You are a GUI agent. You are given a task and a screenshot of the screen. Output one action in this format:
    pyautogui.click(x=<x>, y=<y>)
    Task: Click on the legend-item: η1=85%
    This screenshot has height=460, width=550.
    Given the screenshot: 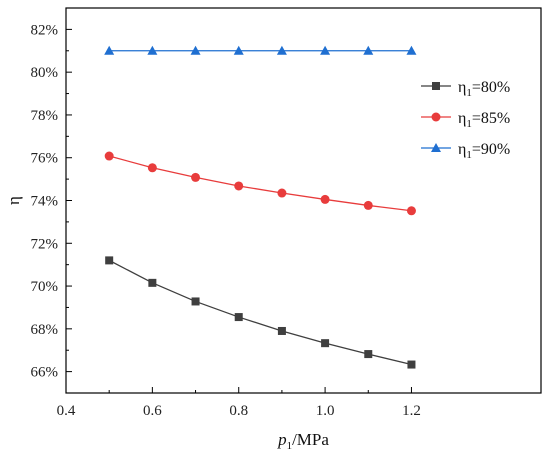 What is the action you would take?
    pyautogui.click(x=465, y=120)
    